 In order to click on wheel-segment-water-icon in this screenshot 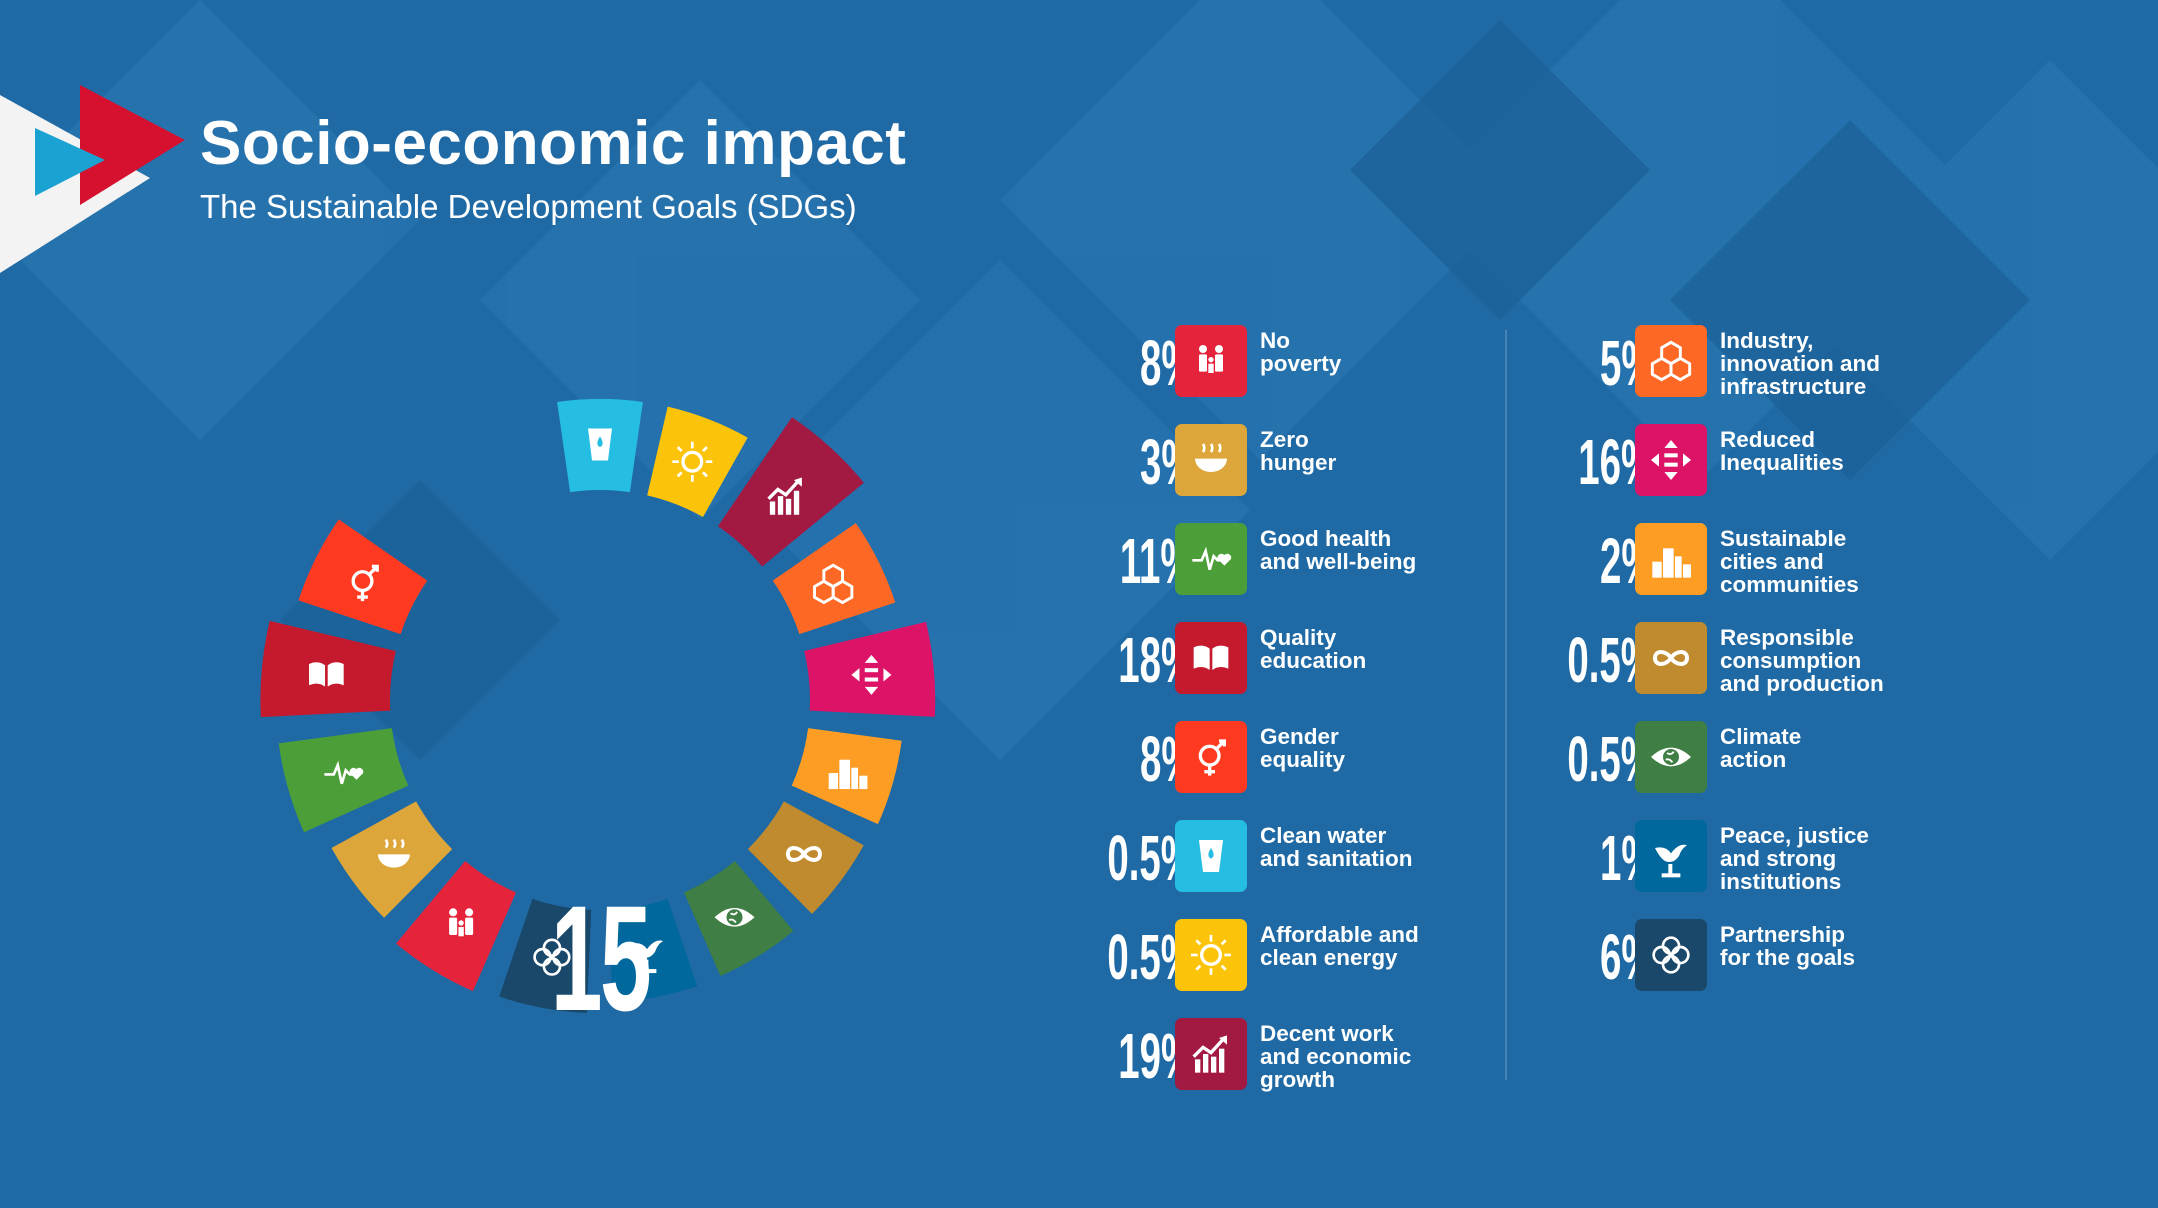, I will do `click(600, 444)`.